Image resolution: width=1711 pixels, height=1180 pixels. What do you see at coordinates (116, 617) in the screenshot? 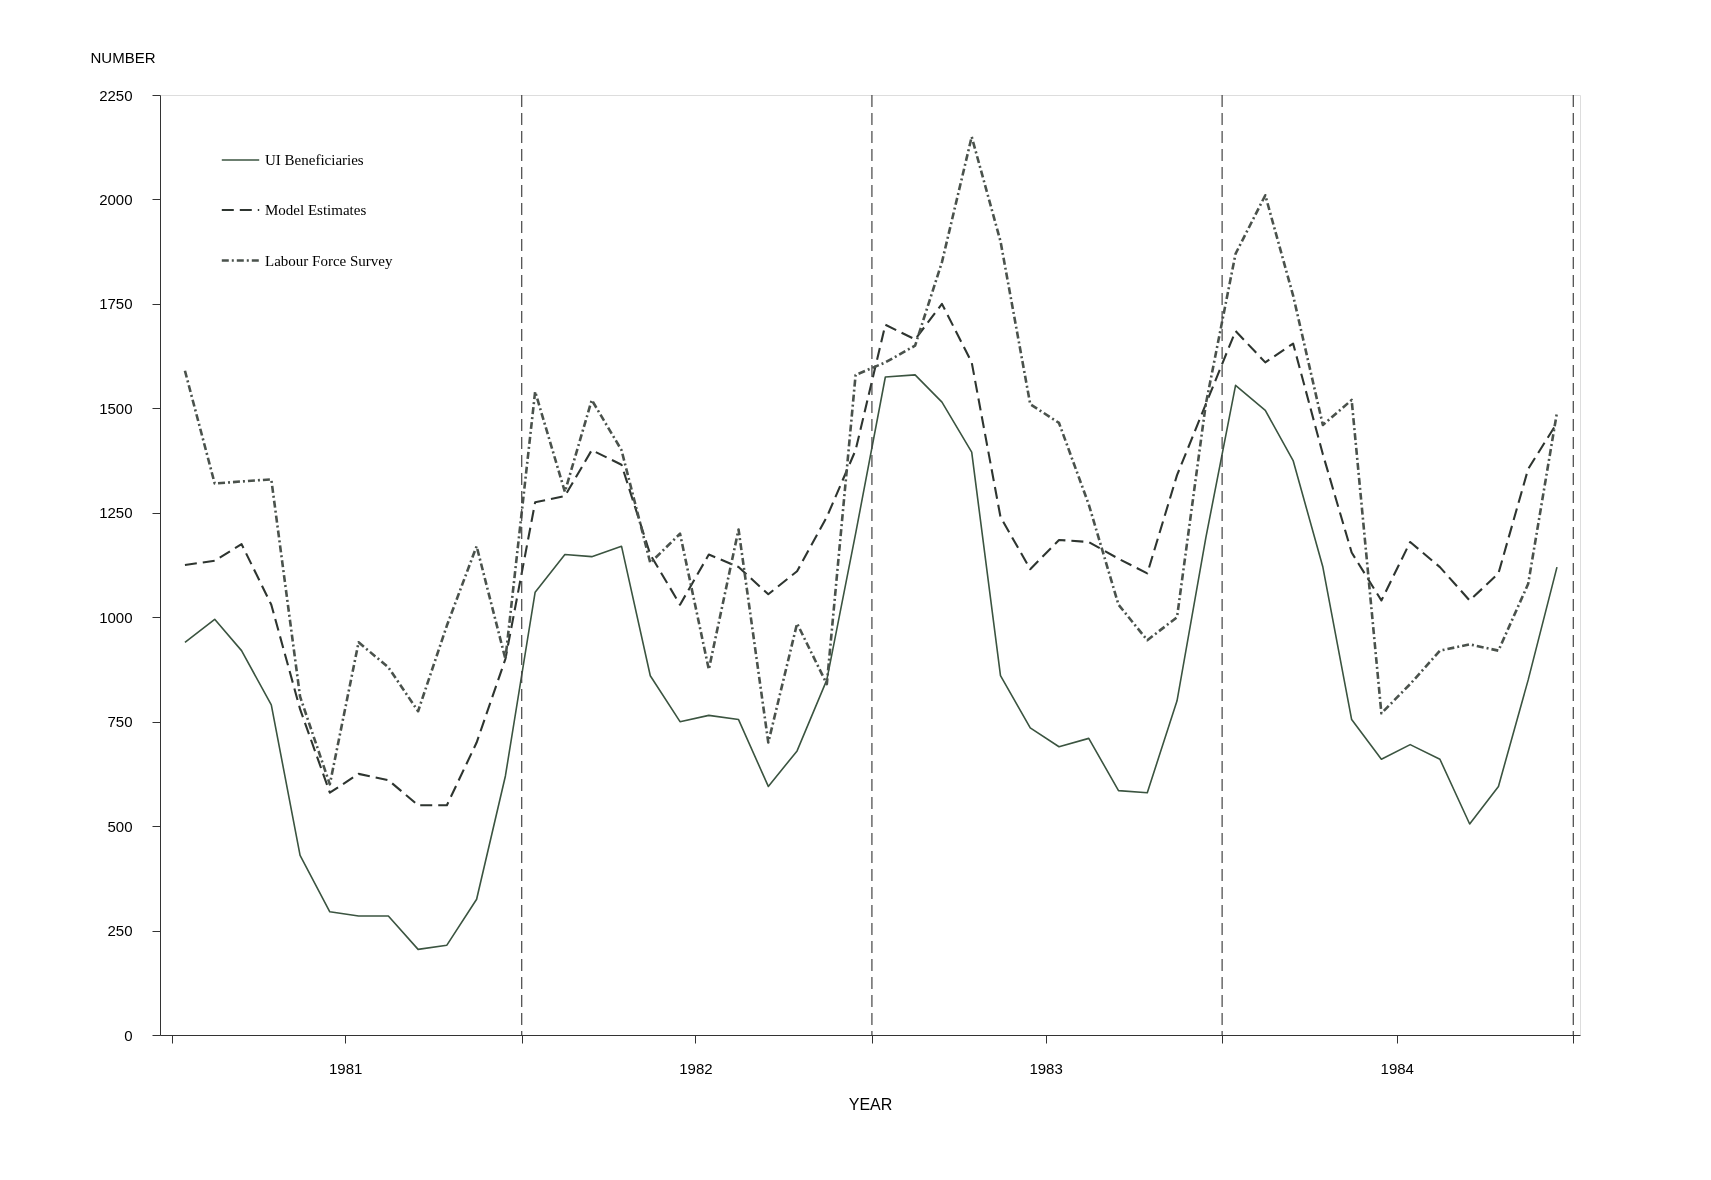
I see `y-tick-label: 1000` at bounding box center [116, 617].